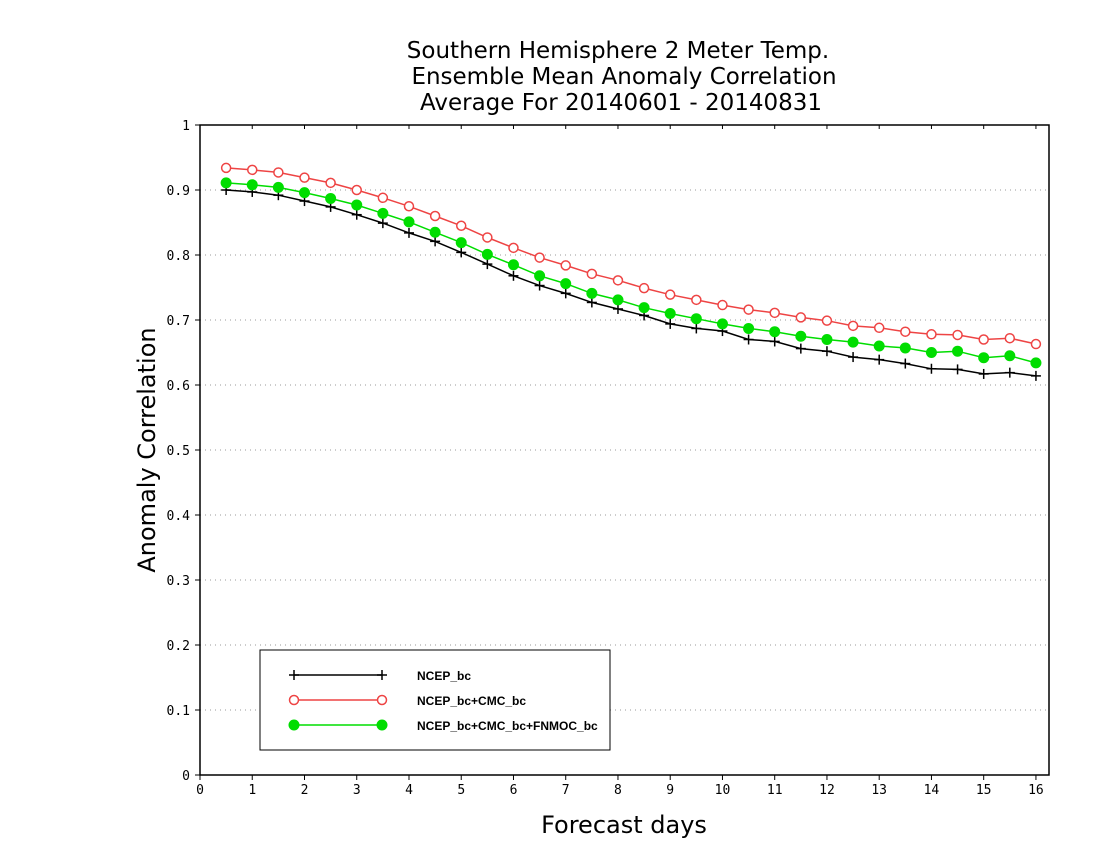  I want to click on title-line-1: Southern Hemisphere 2 Meter Temp., so click(618, 51).